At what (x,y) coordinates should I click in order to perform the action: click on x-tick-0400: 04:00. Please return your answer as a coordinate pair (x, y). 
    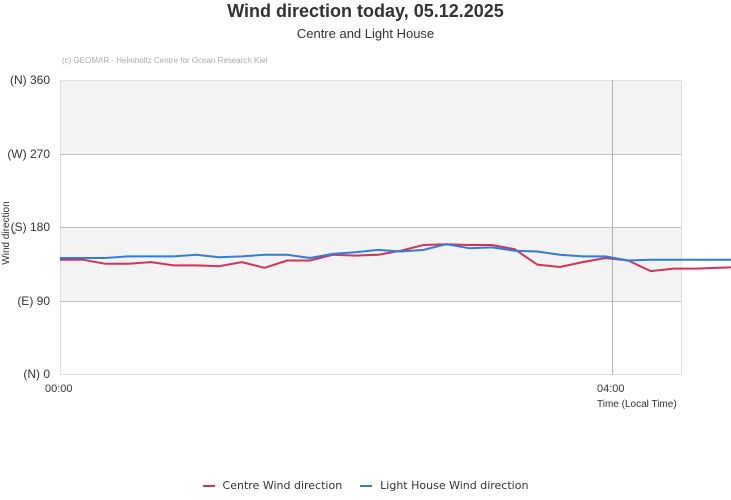
    Looking at the image, I should click on (611, 389).